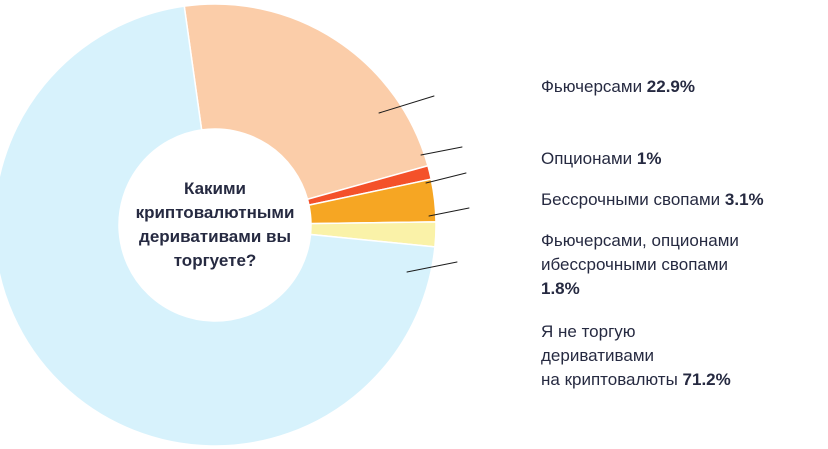 The width and height of the screenshot is (828, 449). What do you see at coordinates (449, 212) in the screenshot?
I see `leader-line-futures-options-swaps` at bounding box center [449, 212].